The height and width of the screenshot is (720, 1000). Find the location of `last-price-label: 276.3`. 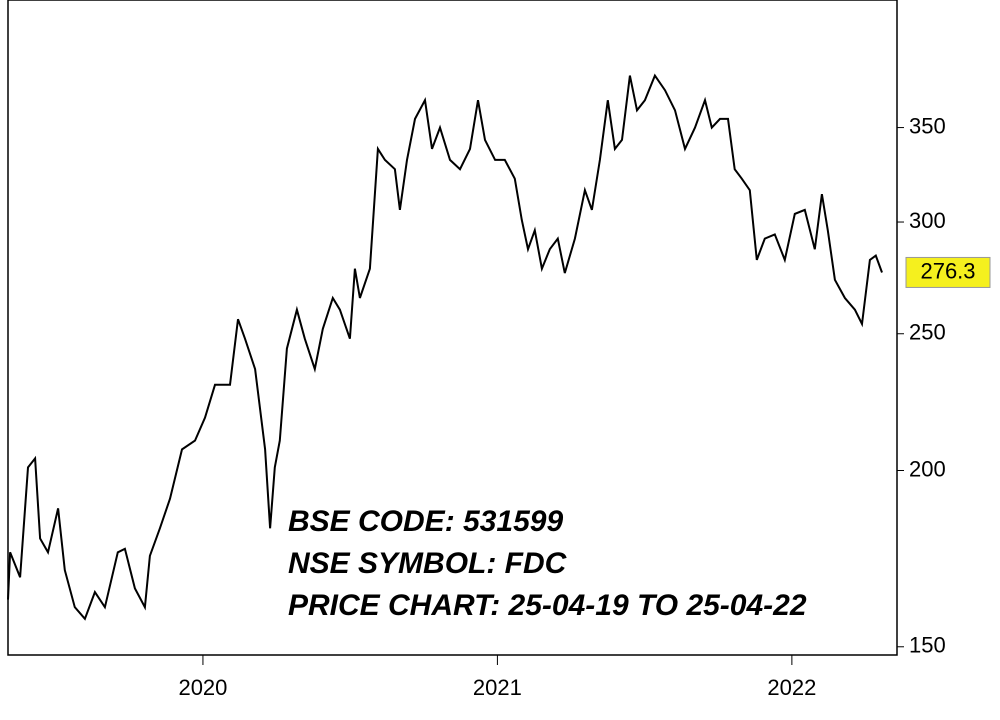

last-price-label: 276.3 is located at coordinates (947, 270).